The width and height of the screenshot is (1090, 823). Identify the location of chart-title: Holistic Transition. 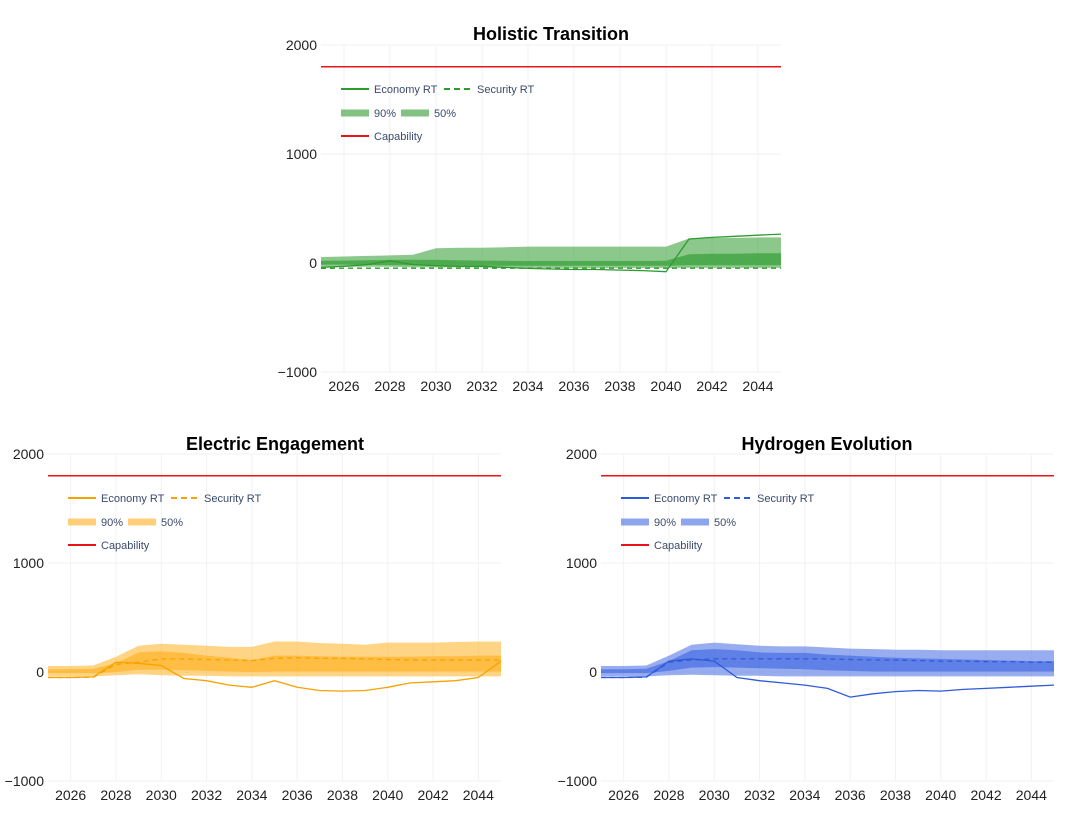
(551, 34).